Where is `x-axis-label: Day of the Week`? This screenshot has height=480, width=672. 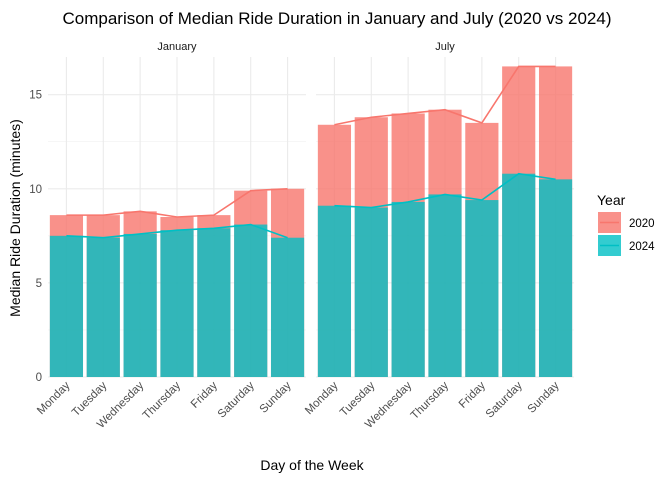
x-axis-label: Day of the Week is located at coordinates (312, 465).